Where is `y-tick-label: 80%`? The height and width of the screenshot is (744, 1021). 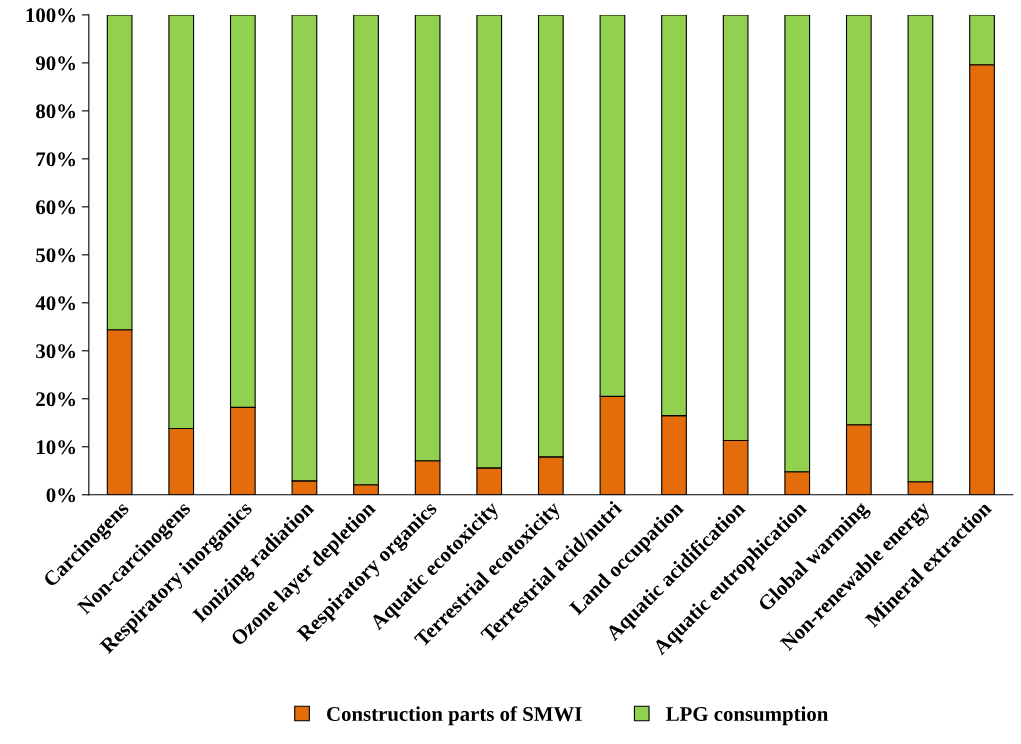
y-tick-label: 80% is located at coordinates (56, 111).